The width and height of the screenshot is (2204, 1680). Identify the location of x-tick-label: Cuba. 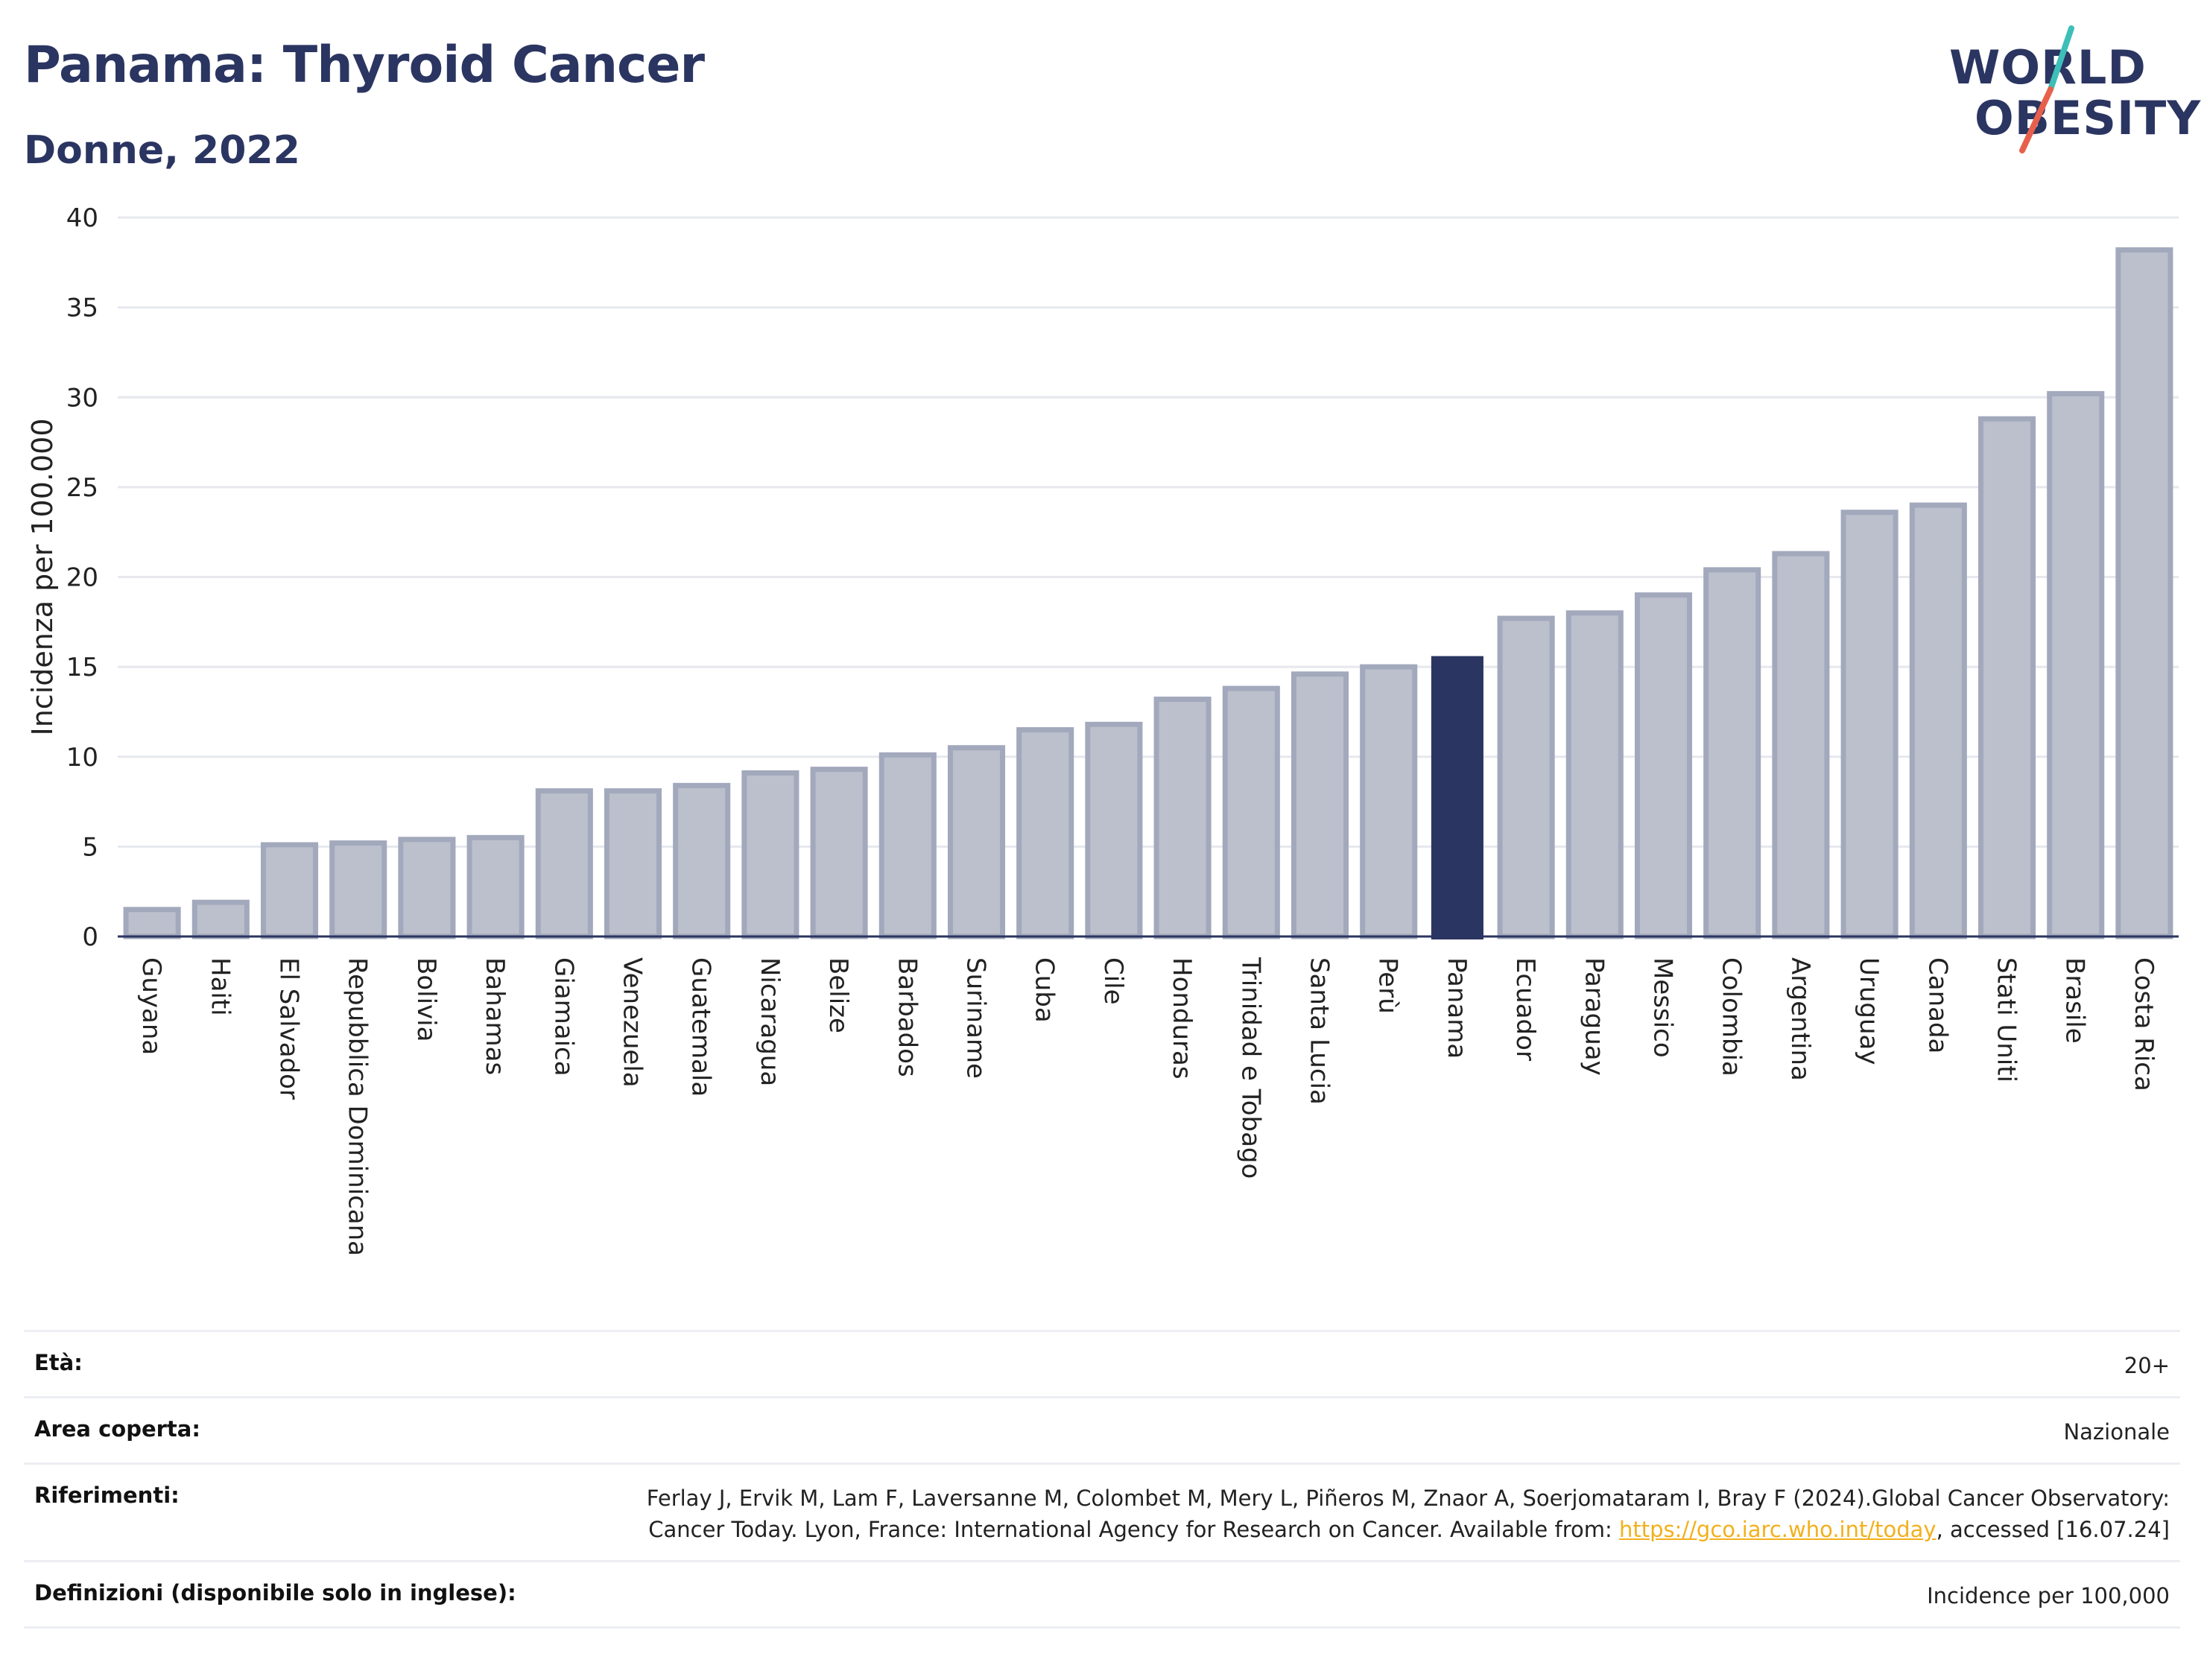
(1045, 990).